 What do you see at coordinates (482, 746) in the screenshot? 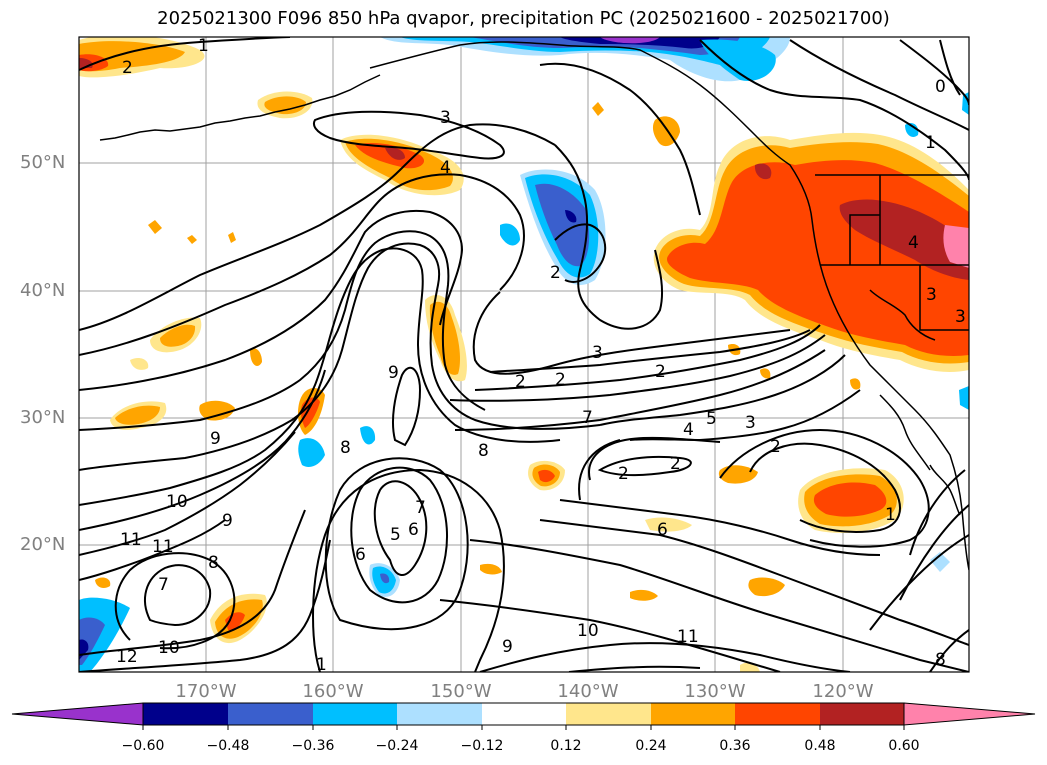
I see `colorbar-tick-label: −0.12` at bounding box center [482, 746].